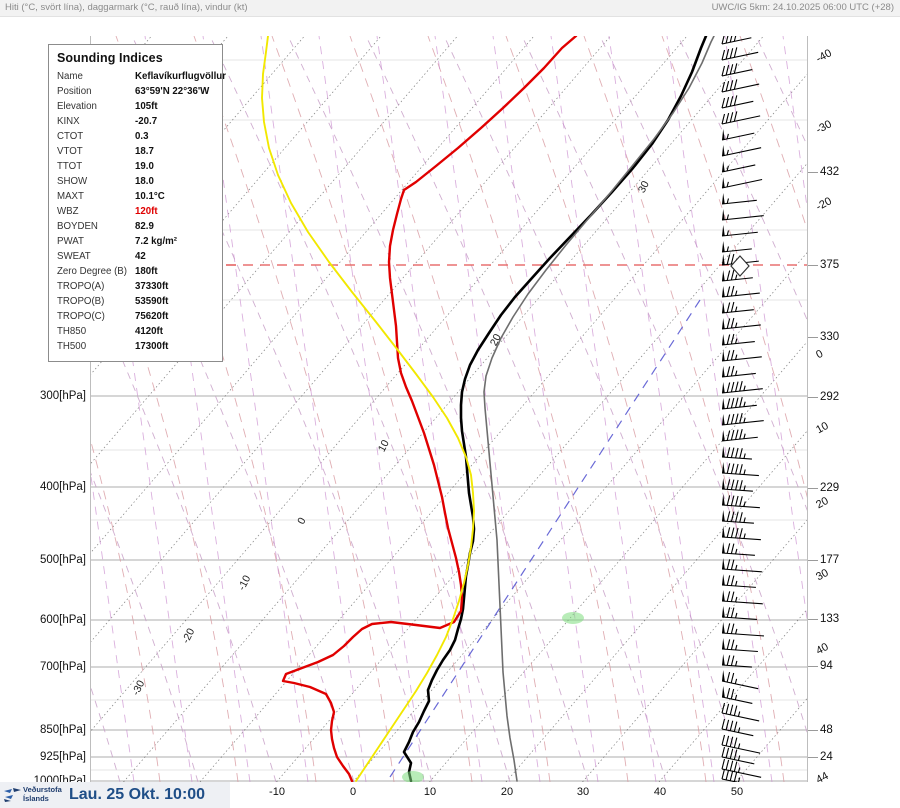 This screenshot has height=808, width=900. I want to click on sounding-index-key: Zero Degree (B), so click(92, 271).